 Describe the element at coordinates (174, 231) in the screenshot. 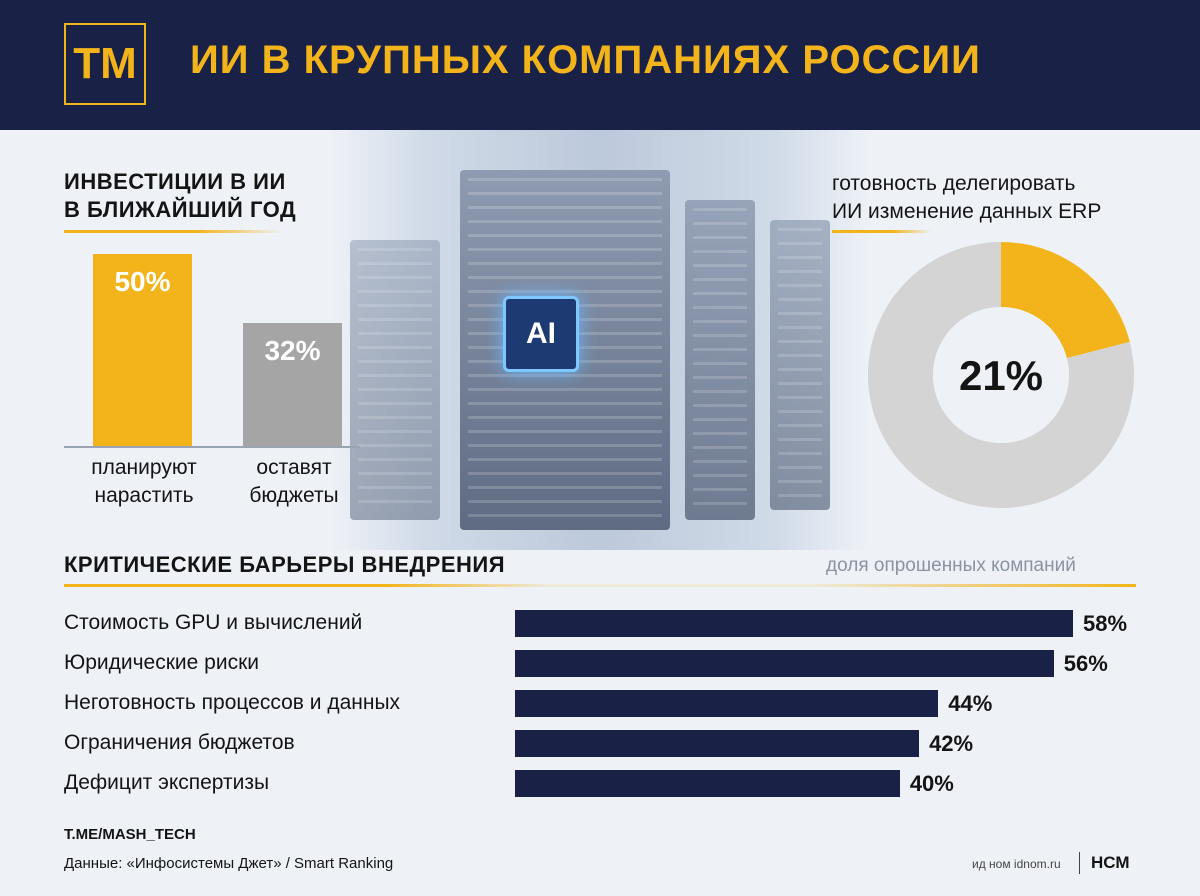

I see `investments-underline` at that location.